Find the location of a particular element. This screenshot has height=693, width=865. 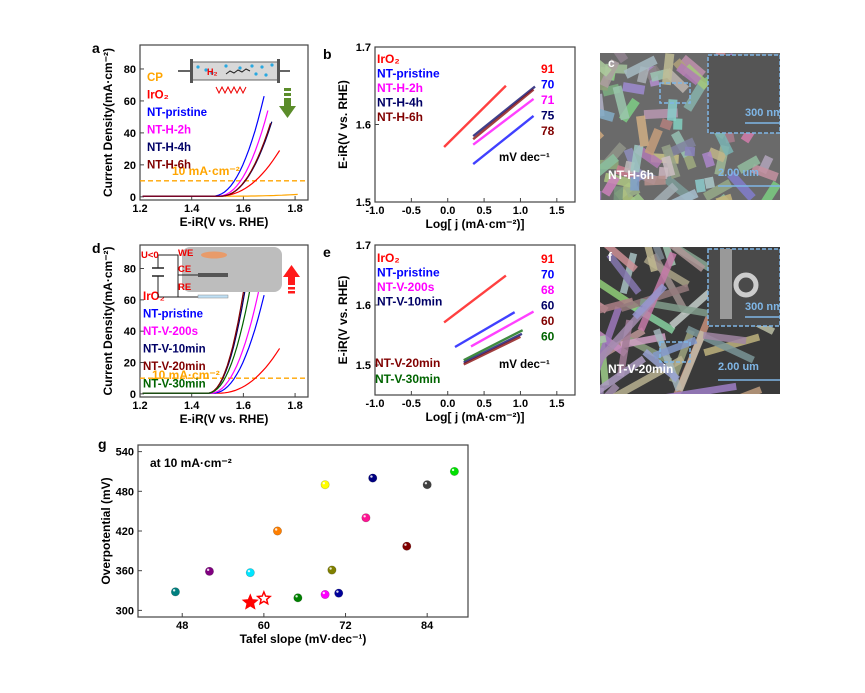

y-tick-label: 0 is located at coordinates (133, 198).